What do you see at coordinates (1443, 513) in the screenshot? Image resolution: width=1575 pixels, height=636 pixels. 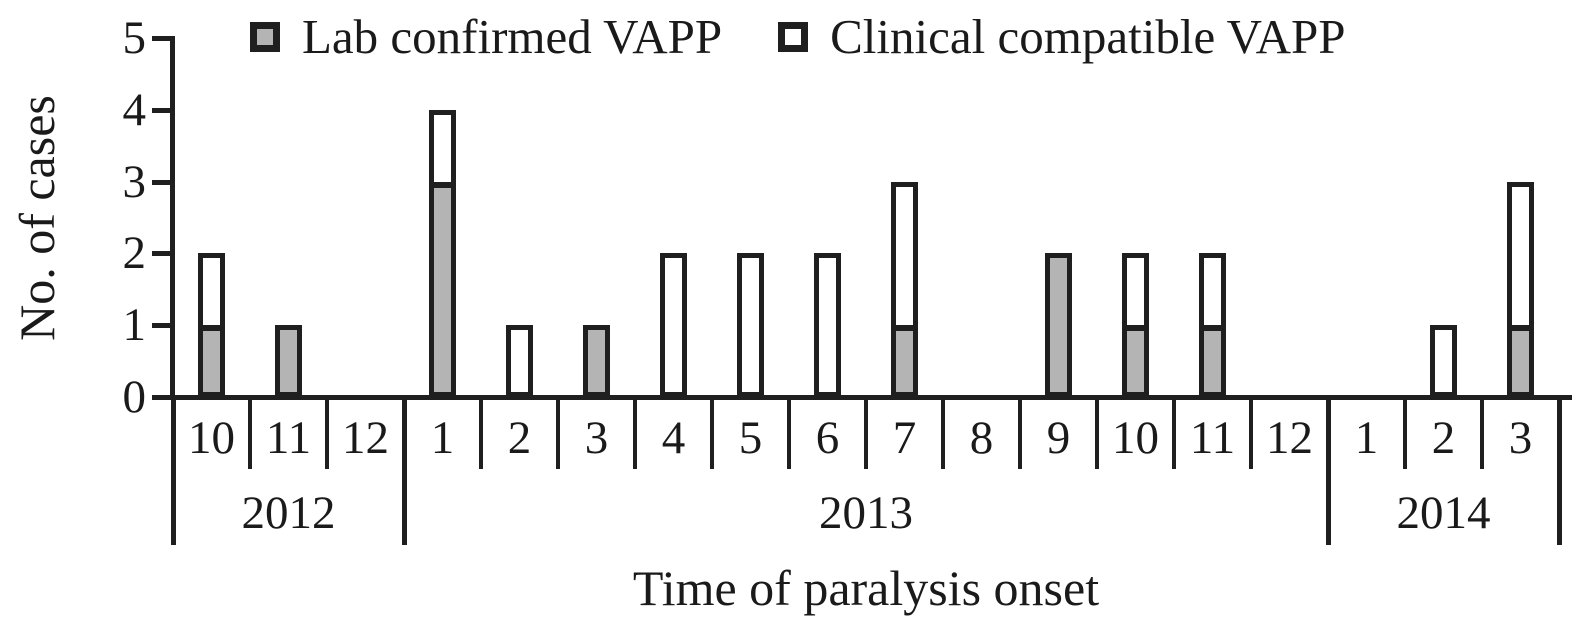 I see `year-label-2014: 2014` at bounding box center [1443, 513].